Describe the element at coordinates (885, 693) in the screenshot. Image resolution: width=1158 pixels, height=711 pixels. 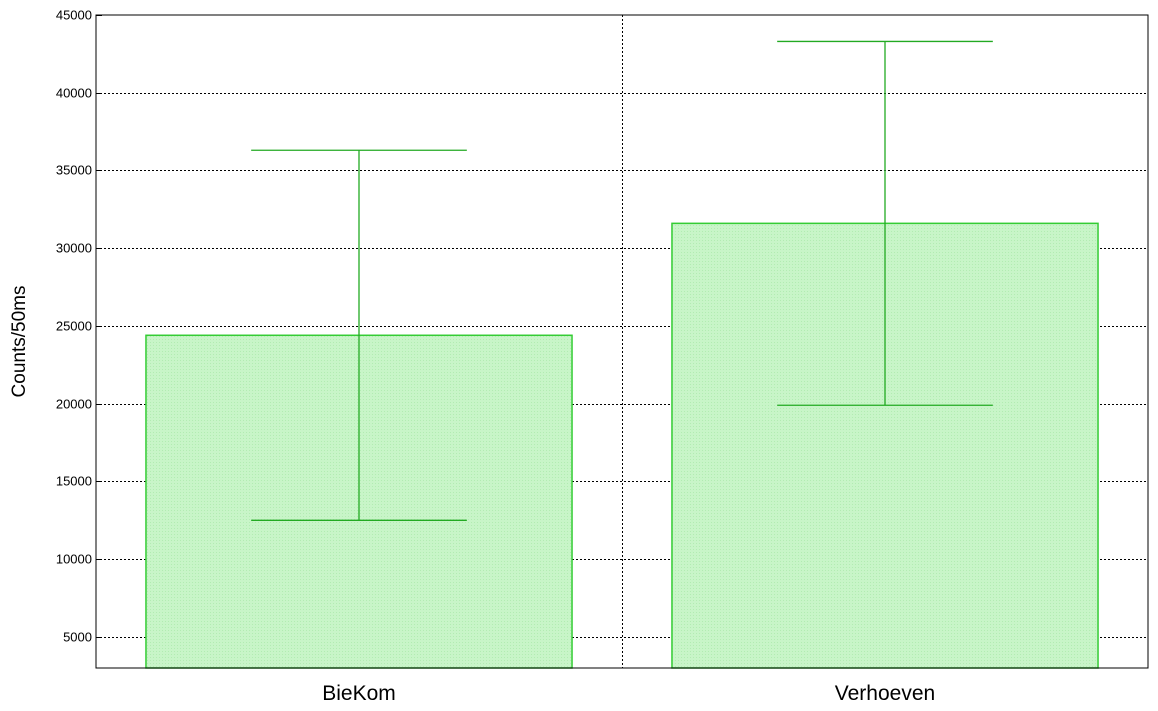
I see `x-category-label: Verhoeven` at that location.